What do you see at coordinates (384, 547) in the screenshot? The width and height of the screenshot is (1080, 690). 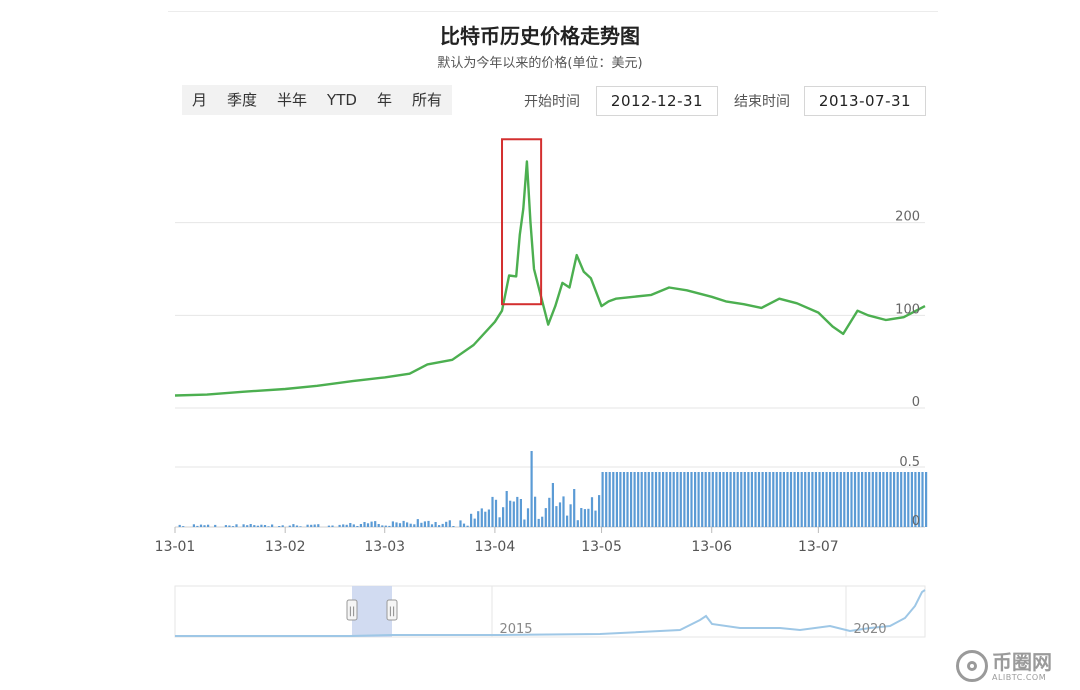 I see `x-tick-label: 13-03` at bounding box center [384, 547].